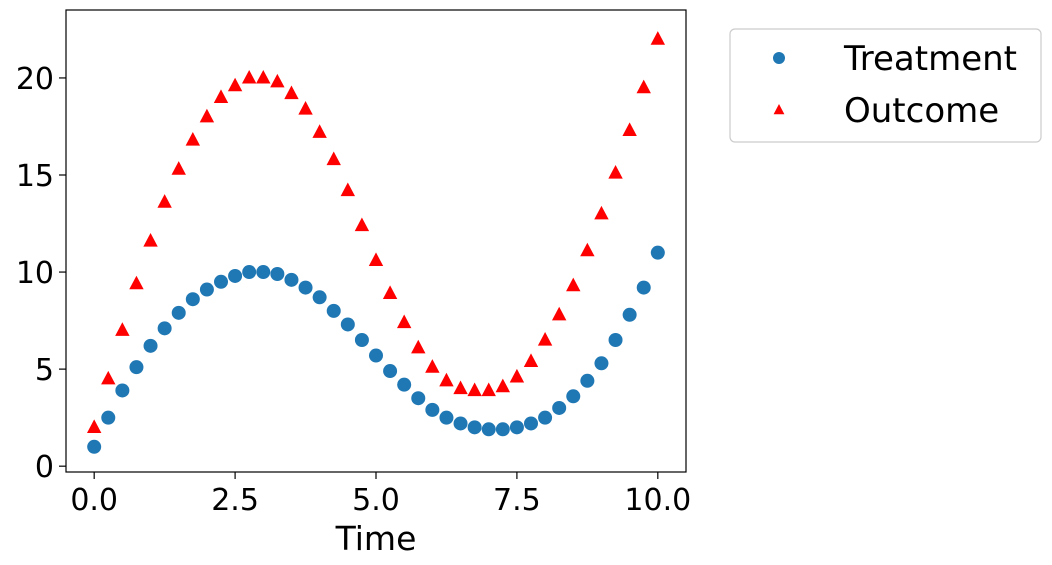 The width and height of the screenshot is (1052, 565). What do you see at coordinates (517, 500) in the screenshot?
I see `x-tick-label: 7.5` at bounding box center [517, 500].